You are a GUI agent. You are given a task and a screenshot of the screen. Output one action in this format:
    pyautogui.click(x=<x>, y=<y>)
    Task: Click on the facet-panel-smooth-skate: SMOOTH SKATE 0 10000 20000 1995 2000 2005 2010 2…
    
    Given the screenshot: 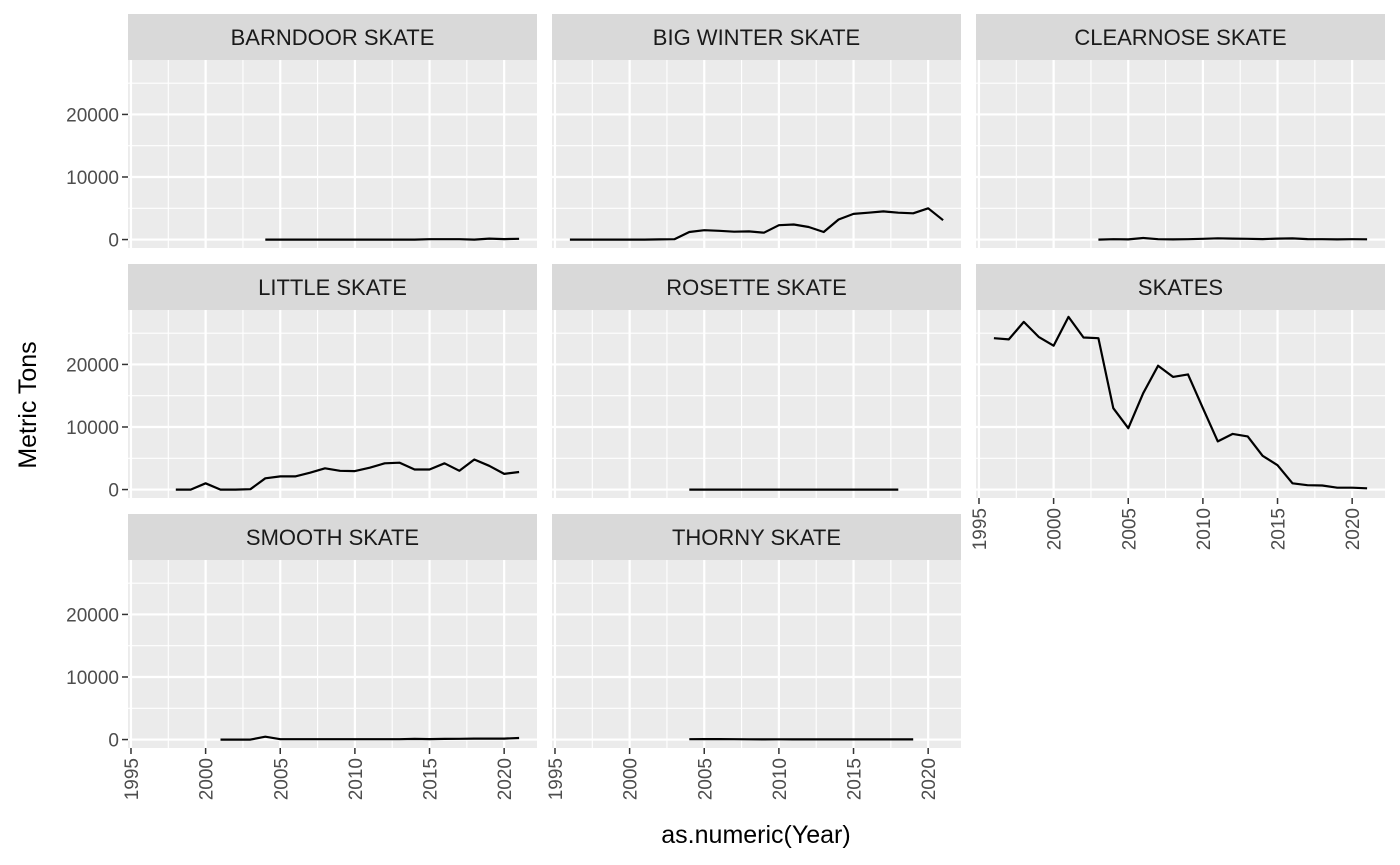 What is the action you would take?
    pyautogui.click(x=301, y=657)
    